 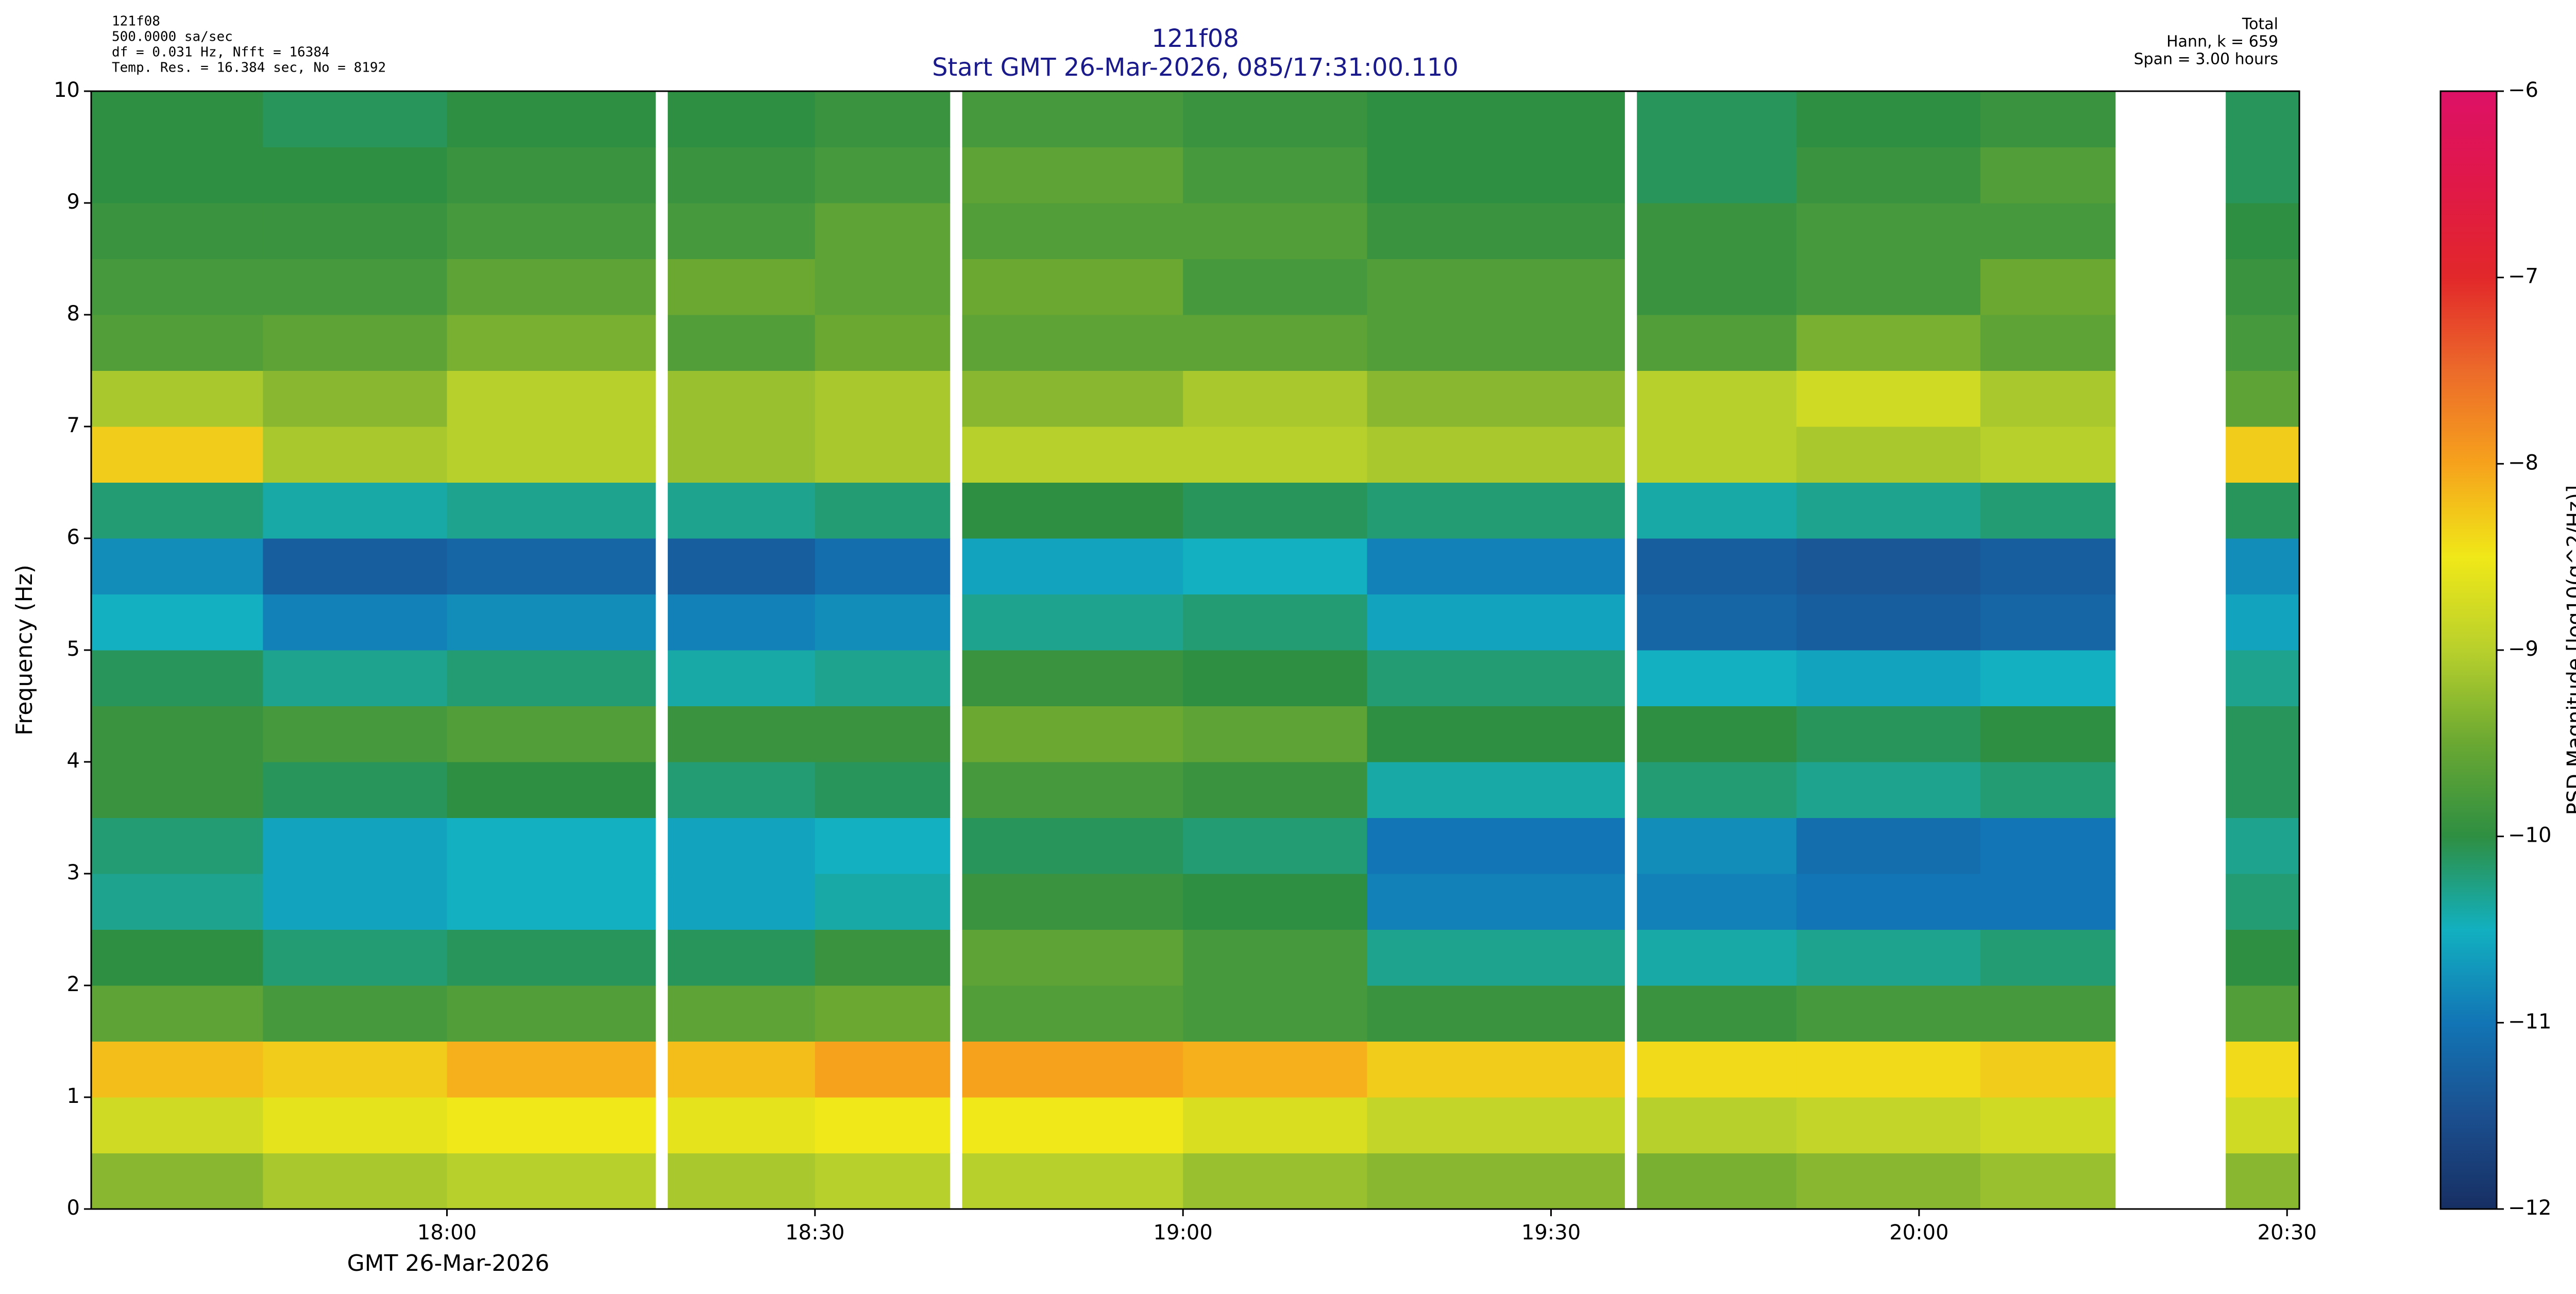 What do you see at coordinates (73, 425) in the screenshot?
I see `y-tick-label: 7` at bounding box center [73, 425].